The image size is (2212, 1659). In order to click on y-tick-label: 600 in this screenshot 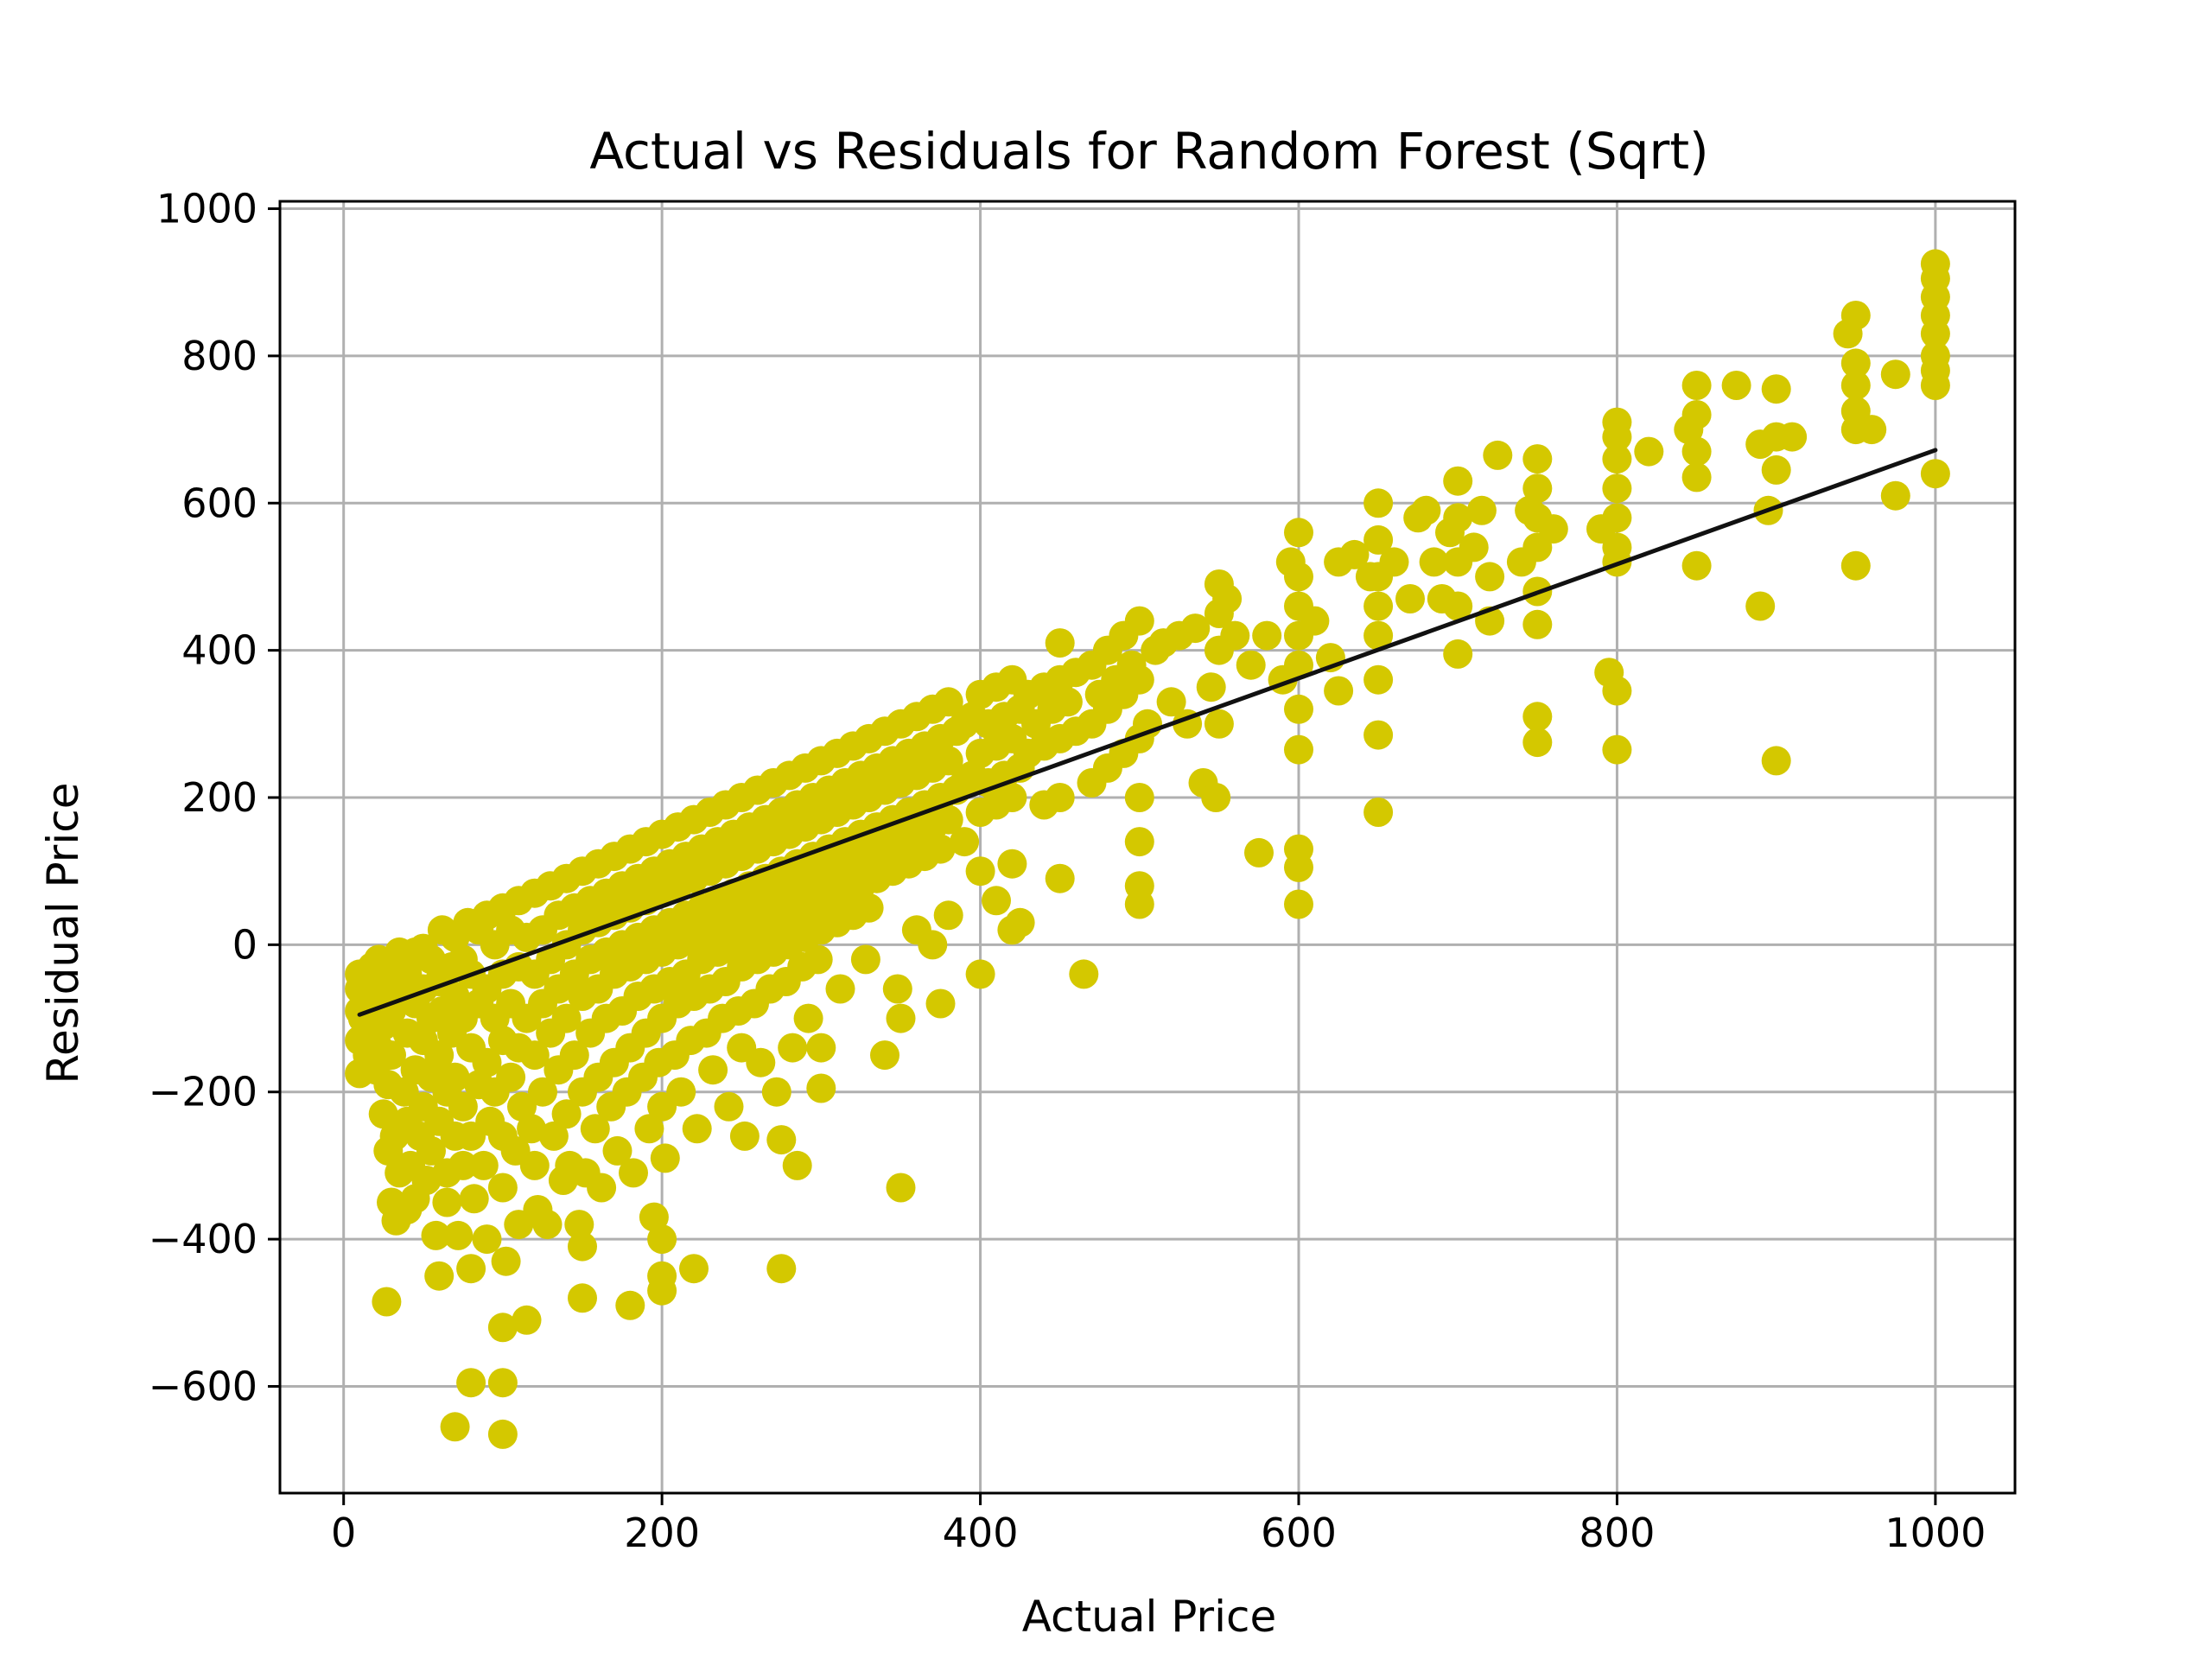, I will do `click(219, 503)`.